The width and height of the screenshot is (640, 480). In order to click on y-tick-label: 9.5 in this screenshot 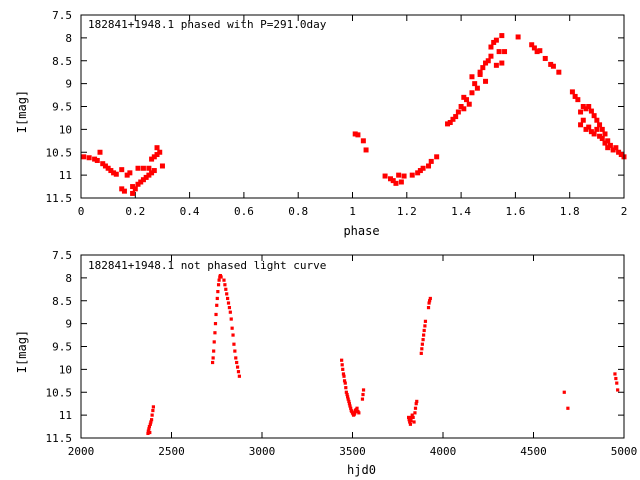, I will do `click(62, 107)`.